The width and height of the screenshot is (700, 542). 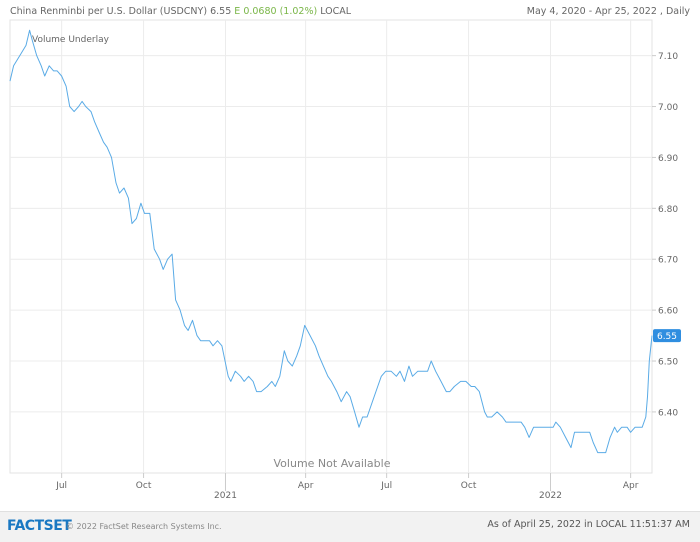 I want to click on currency-label: LOCAL, so click(x=336, y=11).